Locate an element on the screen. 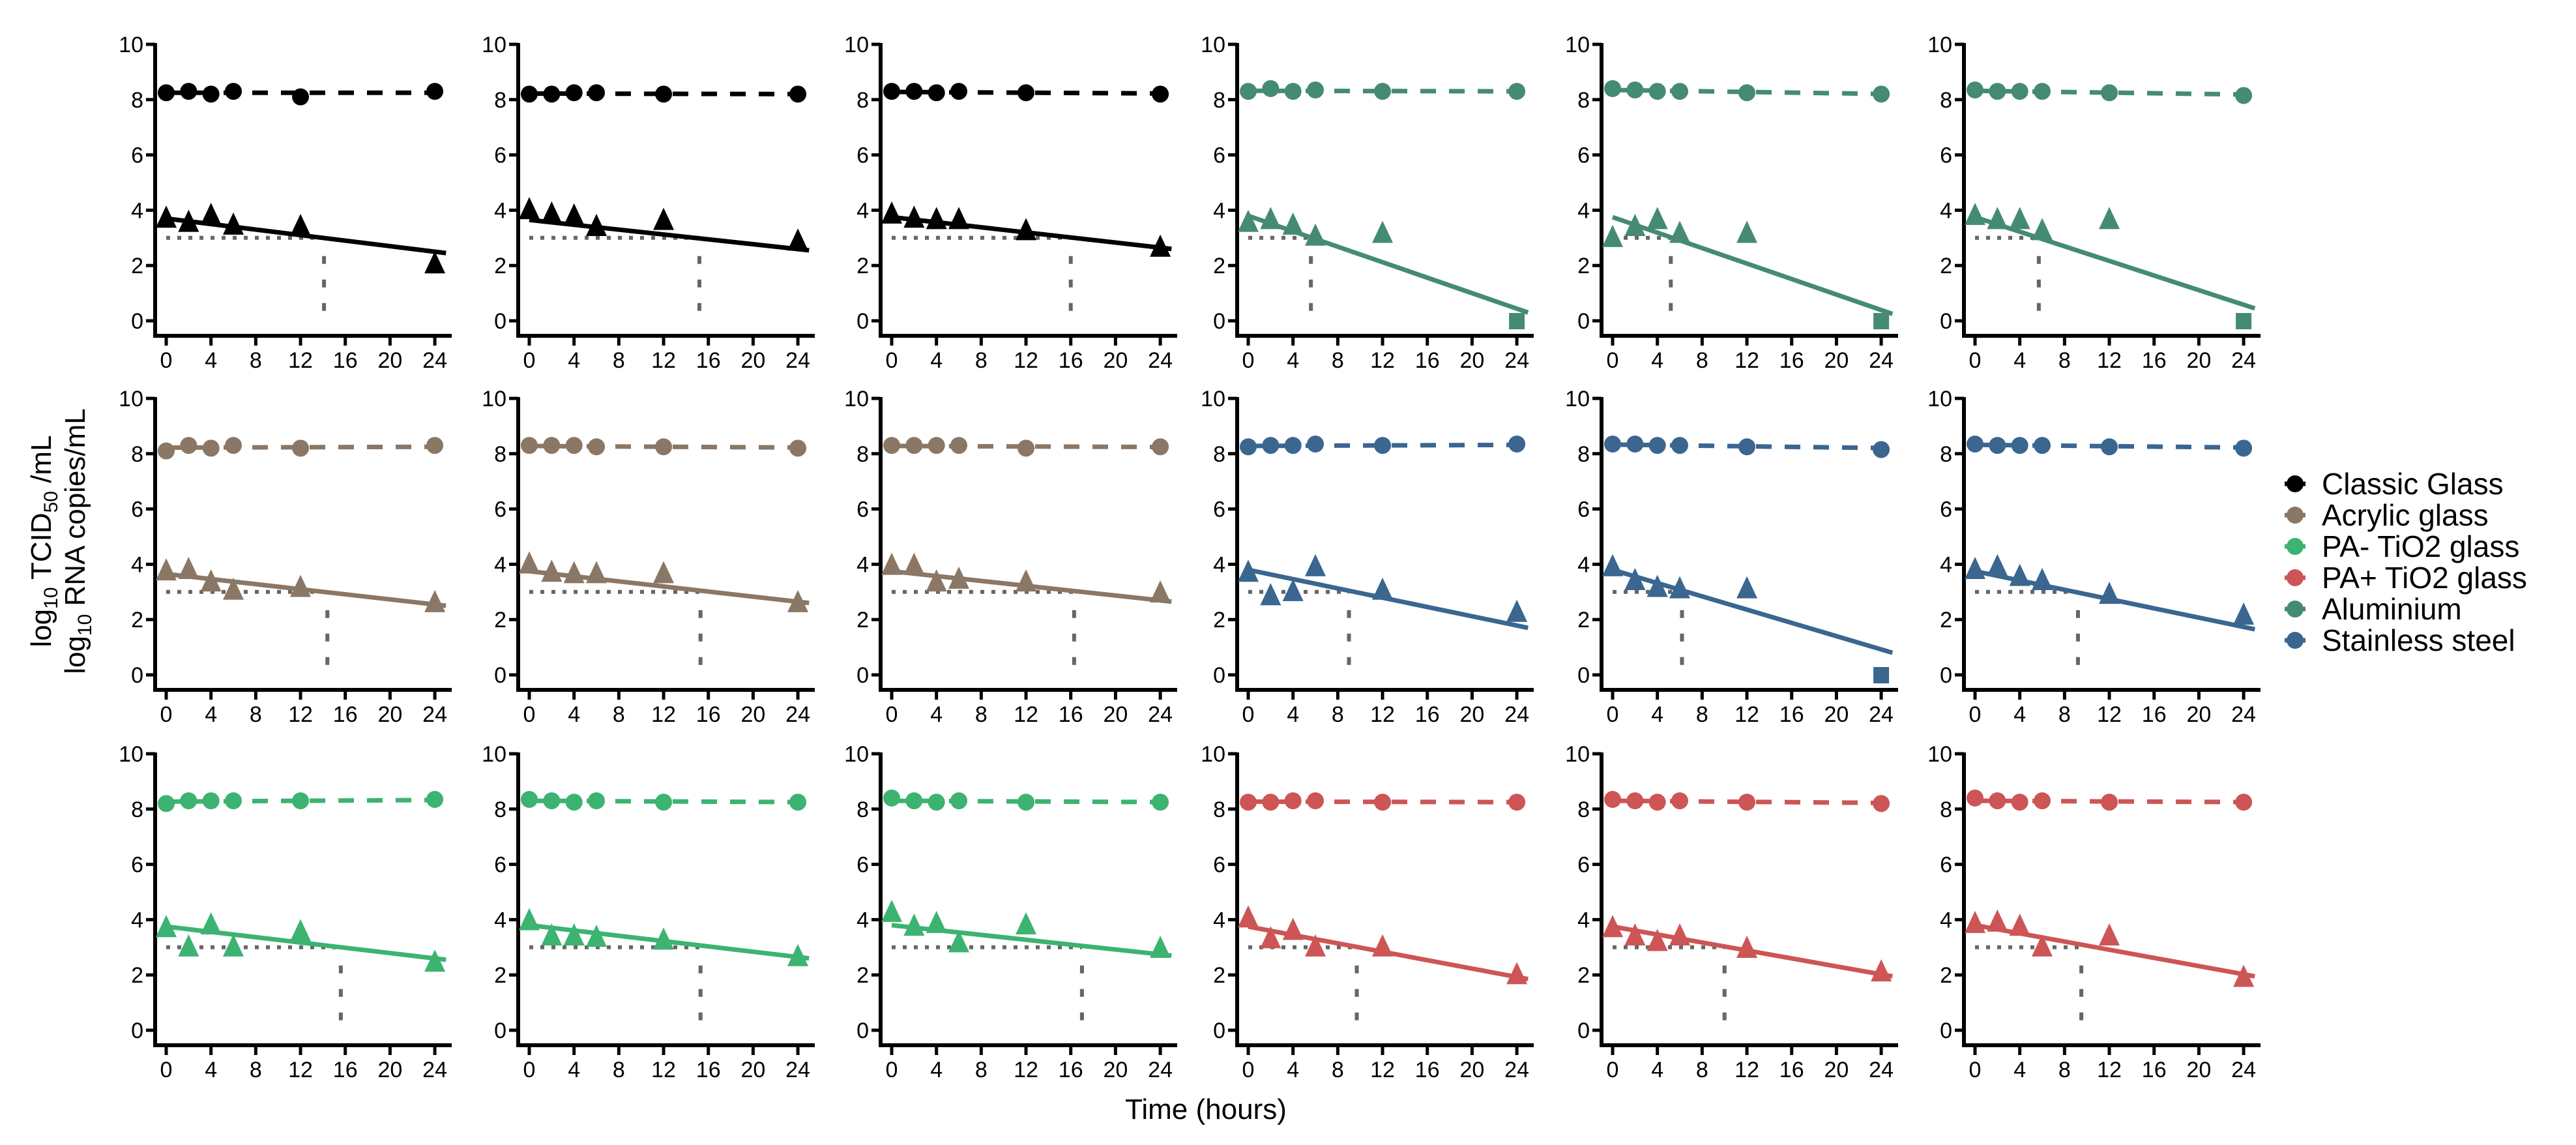 This screenshot has width=2576, height=1145. legend-item: PA+ TiO2 glass is located at coordinates (2406, 578).